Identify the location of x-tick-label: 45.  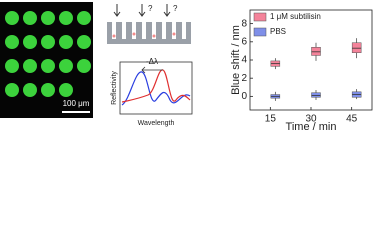
(352, 119).